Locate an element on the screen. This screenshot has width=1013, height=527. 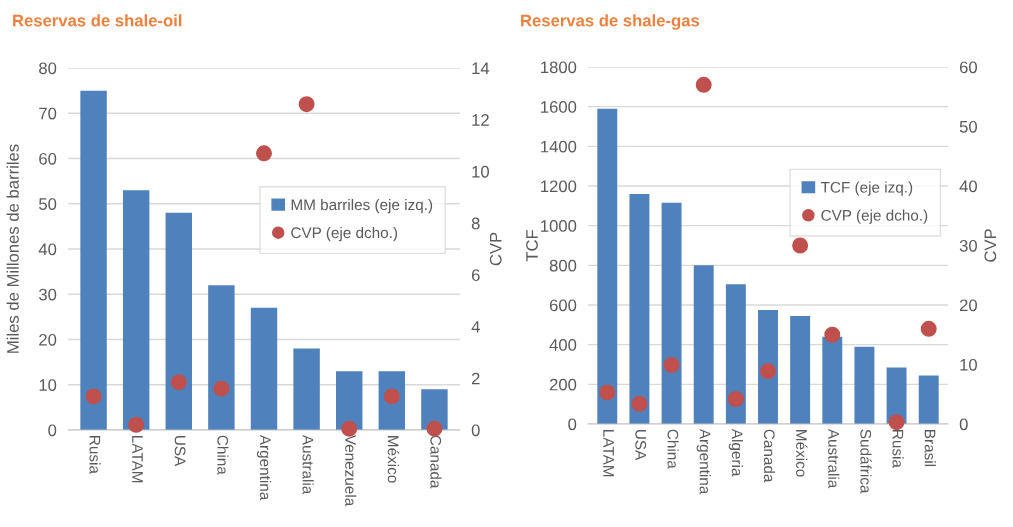
y-tick-label: 80 is located at coordinates (48, 68).